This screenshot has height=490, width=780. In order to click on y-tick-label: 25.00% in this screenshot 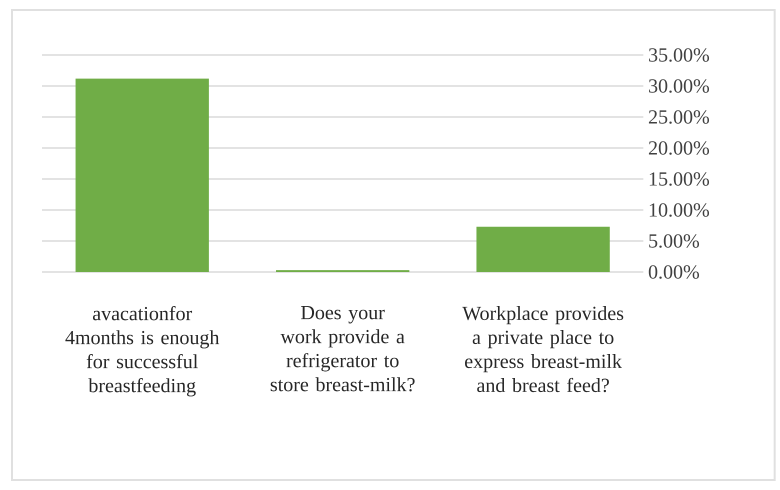, I will do `click(679, 117)`.